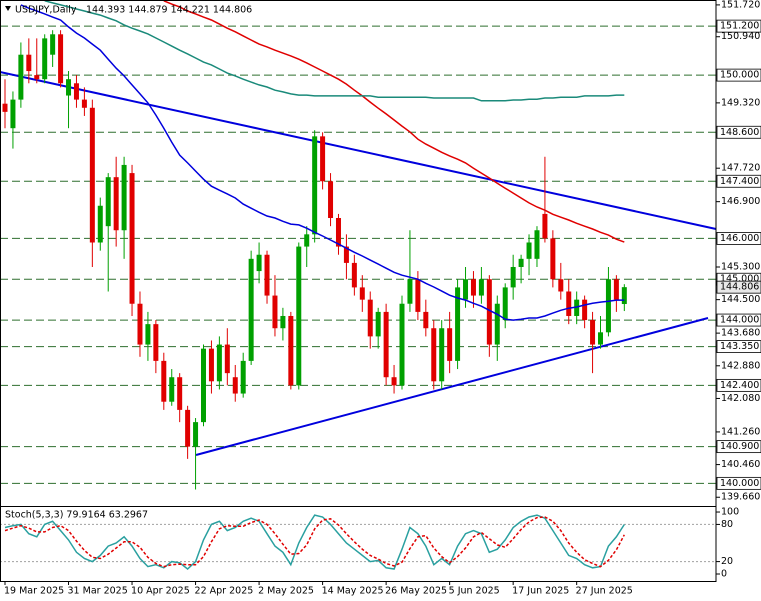 This screenshot has width=761, height=601. What do you see at coordinates (740, 5) in the screenshot?
I see `y-tick-label: 151.720` at bounding box center [740, 5].